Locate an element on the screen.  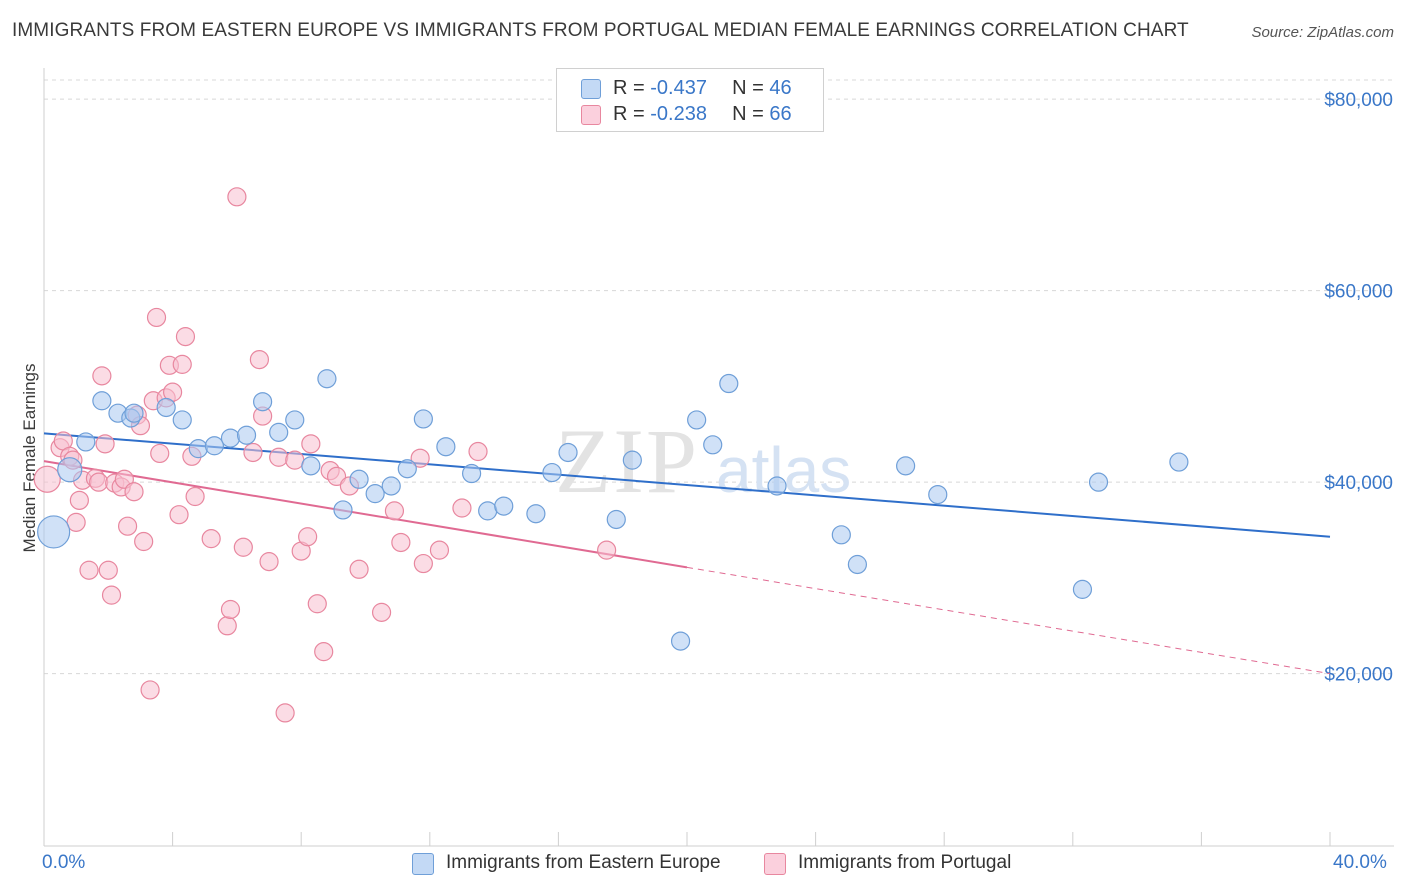
source-credit: Source: ZipAtlas.com is located at coordinates (1322, 32).